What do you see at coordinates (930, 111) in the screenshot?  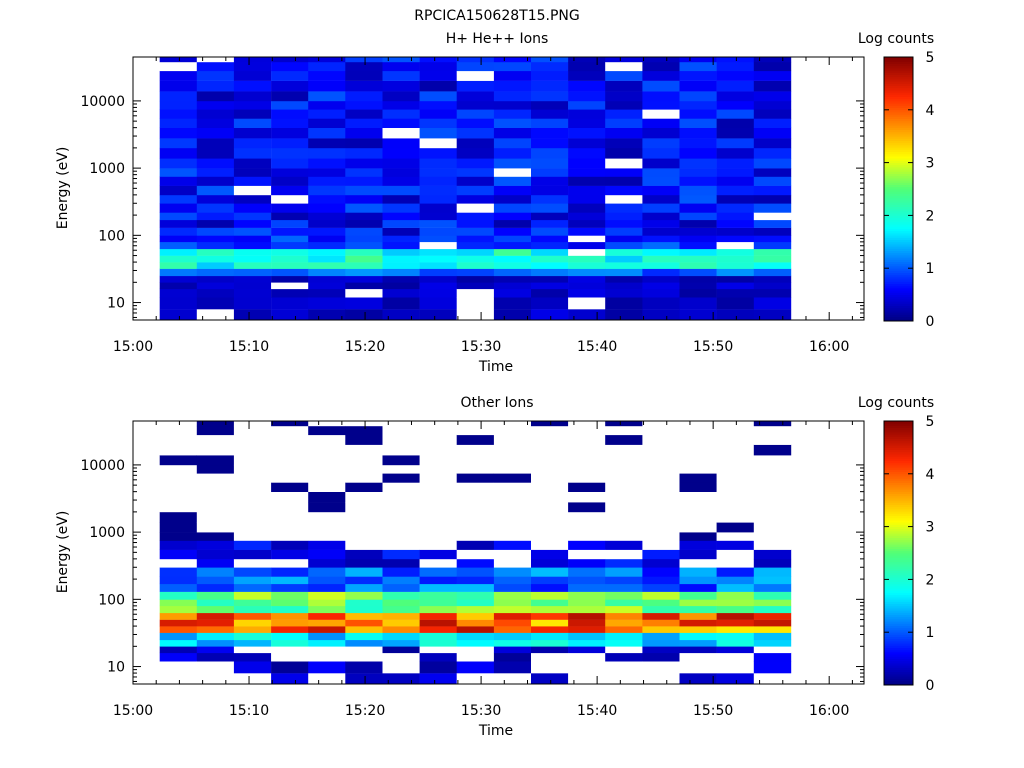 I see `colorbar-tick-label: 4` at bounding box center [930, 111].